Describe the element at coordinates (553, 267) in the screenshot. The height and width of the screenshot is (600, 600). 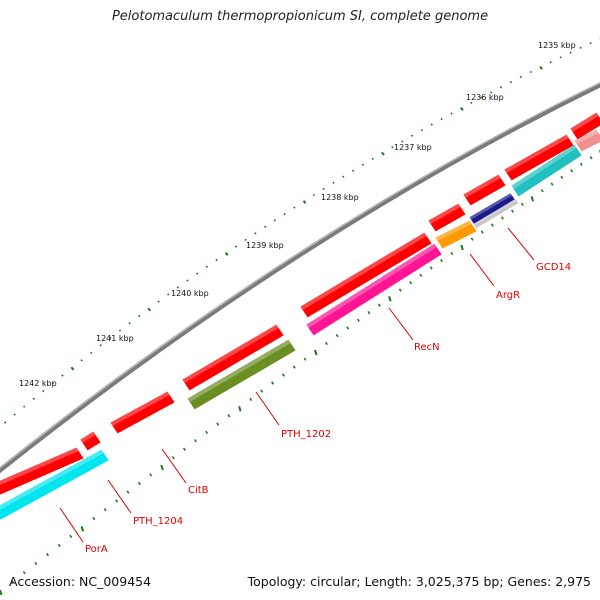
I see `gene-label: GCD14` at that location.